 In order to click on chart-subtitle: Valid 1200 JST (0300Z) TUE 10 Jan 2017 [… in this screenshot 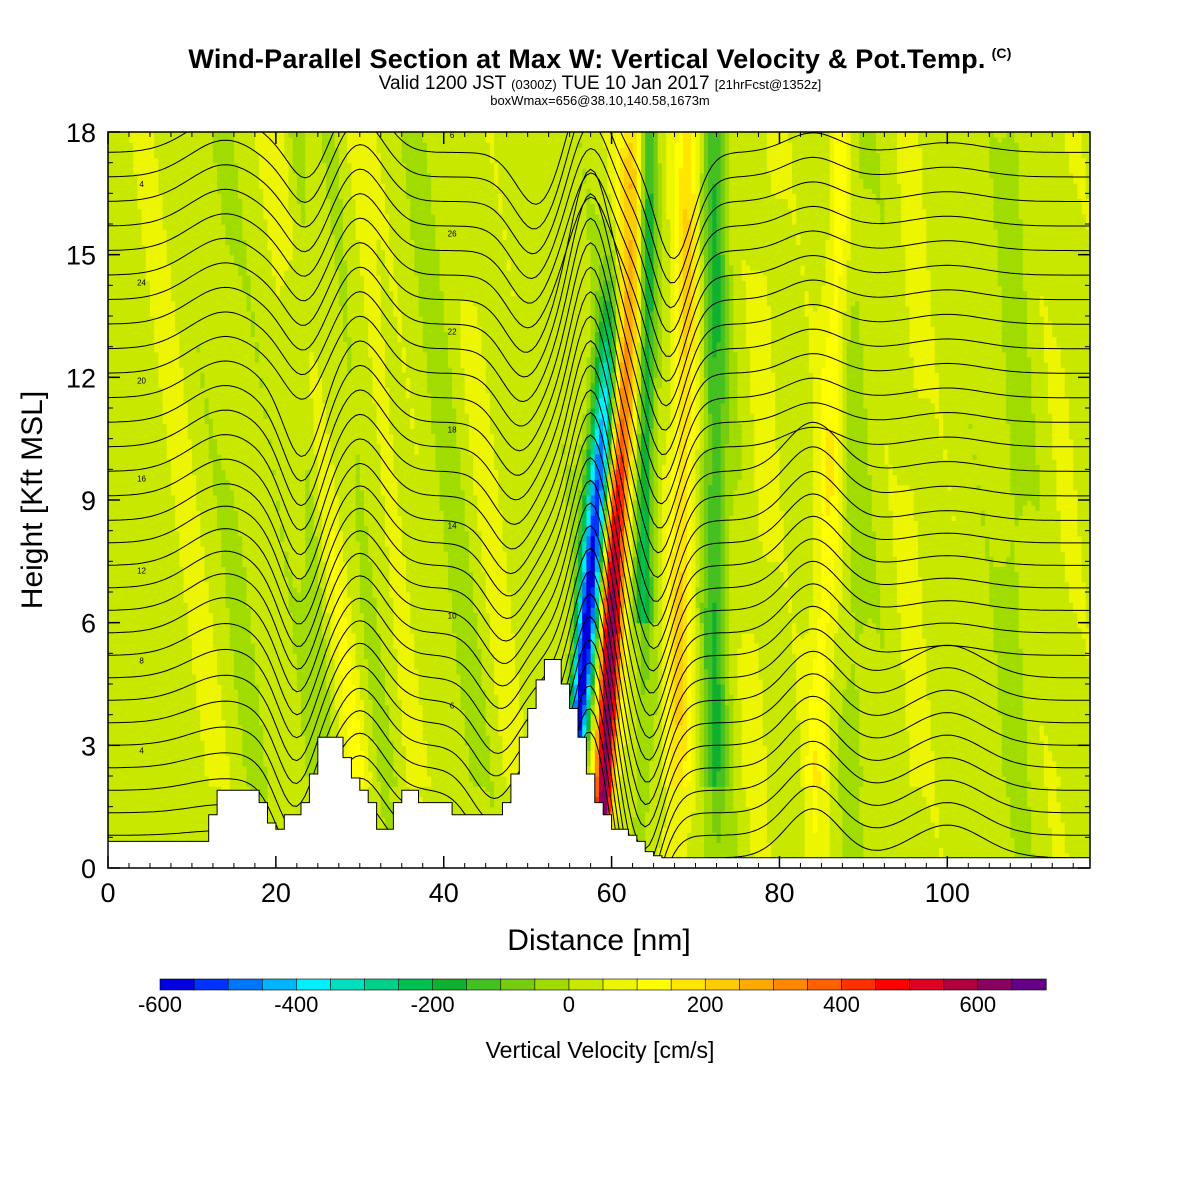, I will do `click(600, 84)`.